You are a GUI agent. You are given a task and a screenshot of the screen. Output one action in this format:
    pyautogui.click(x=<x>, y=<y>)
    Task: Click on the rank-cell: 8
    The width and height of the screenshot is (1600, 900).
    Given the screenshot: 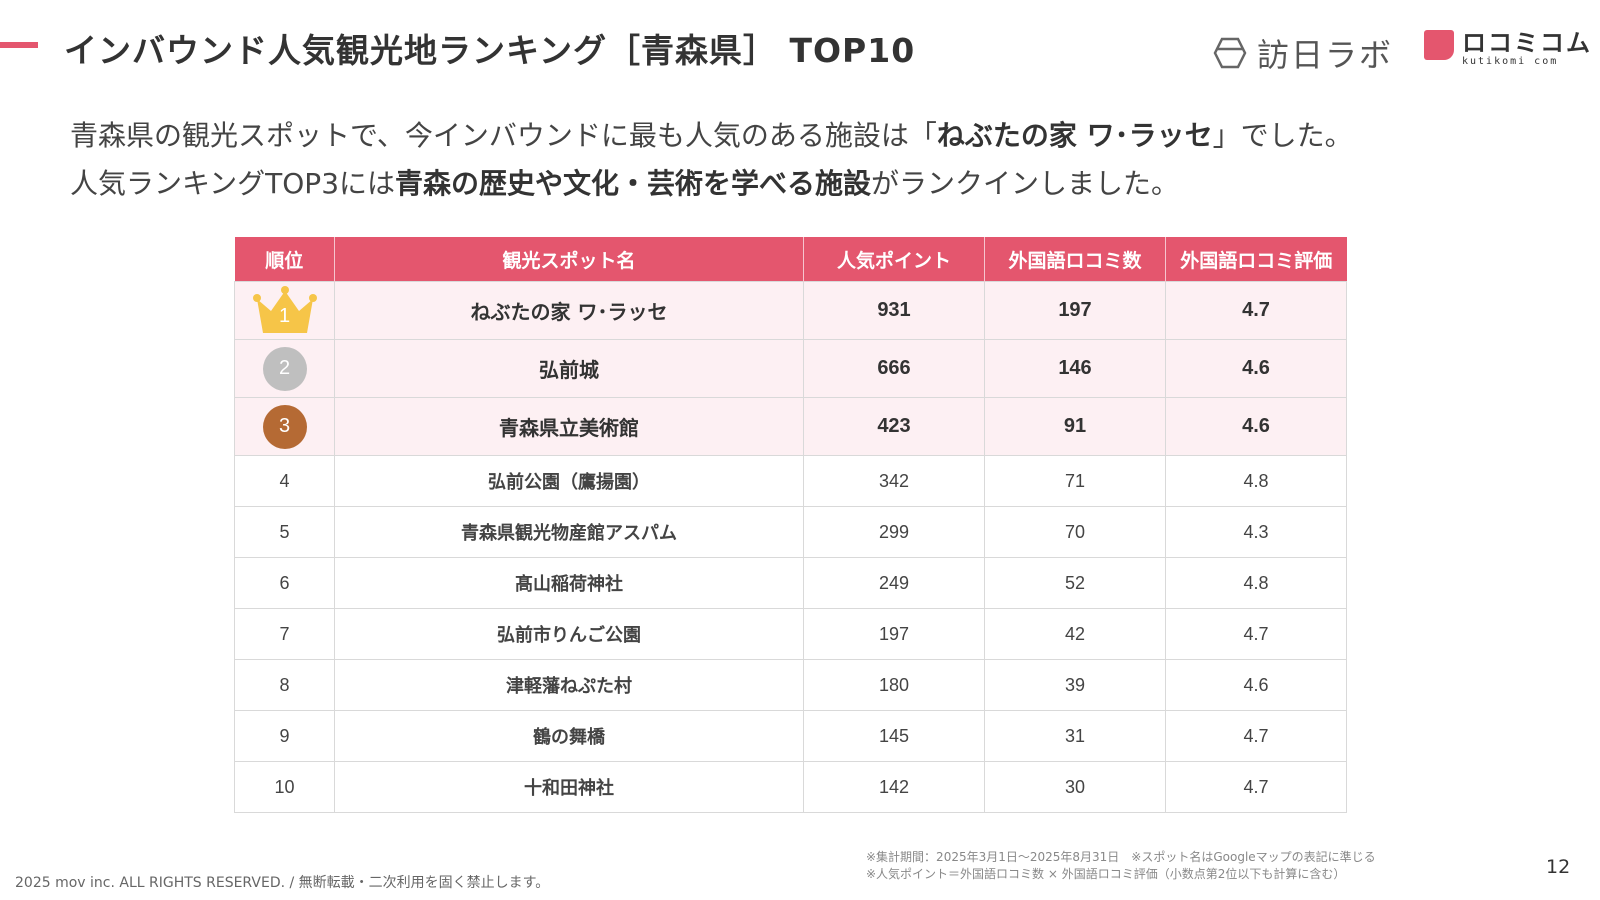 What is the action you would take?
    pyautogui.click(x=284, y=685)
    